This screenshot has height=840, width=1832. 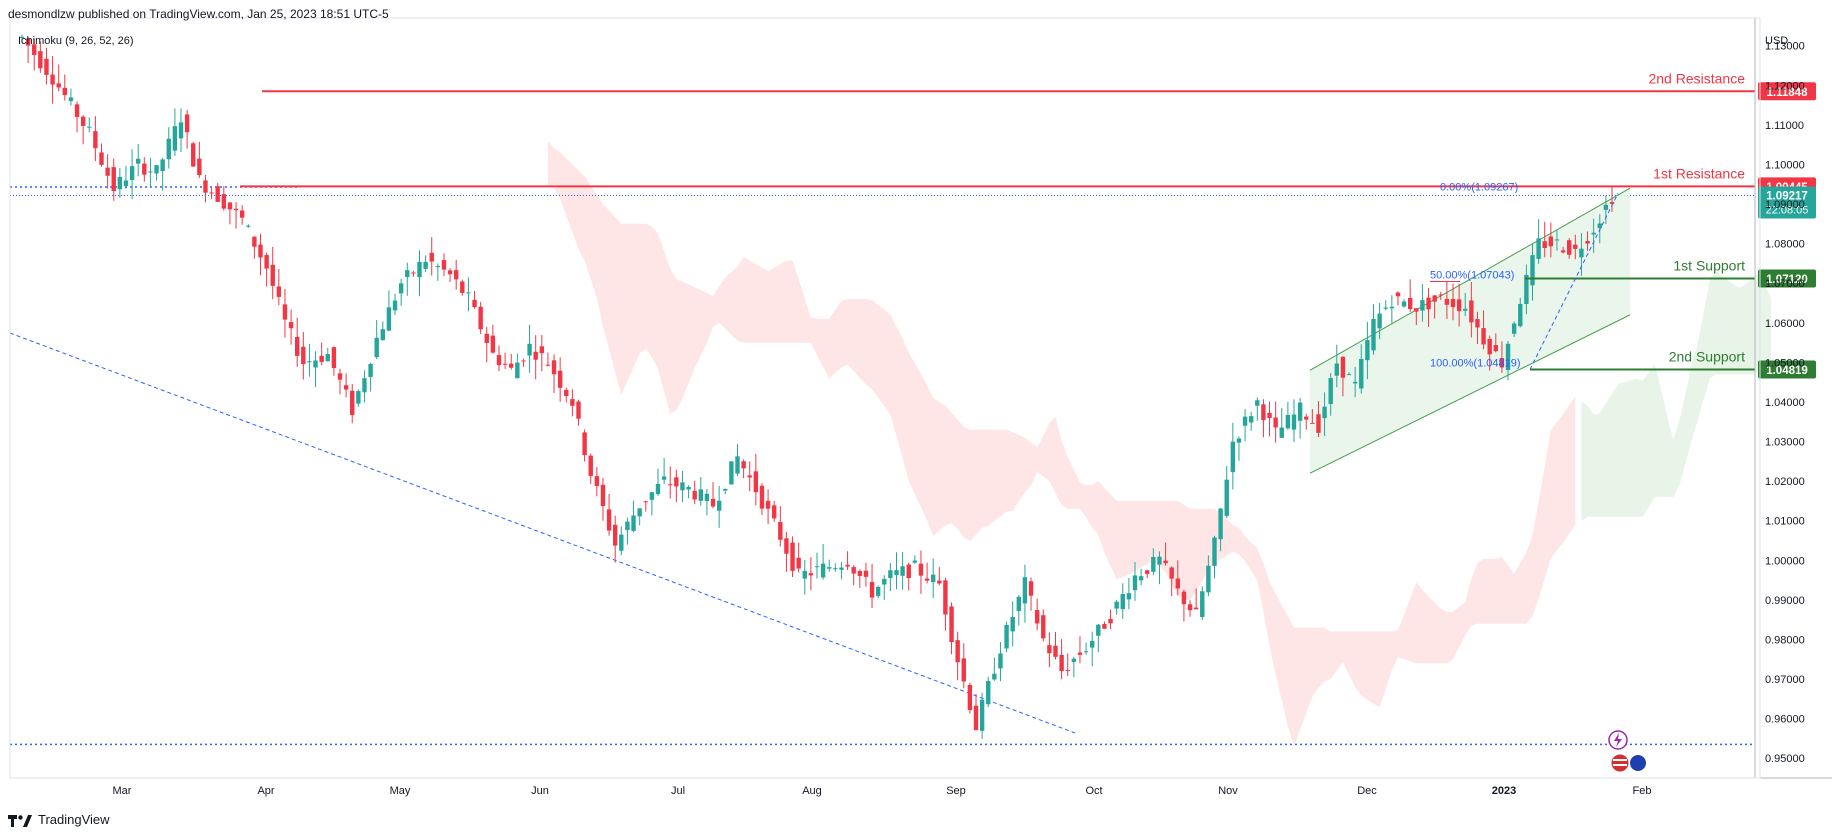 I want to click on fib-label: 100.00%(1.04819), so click(x=1475, y=364).